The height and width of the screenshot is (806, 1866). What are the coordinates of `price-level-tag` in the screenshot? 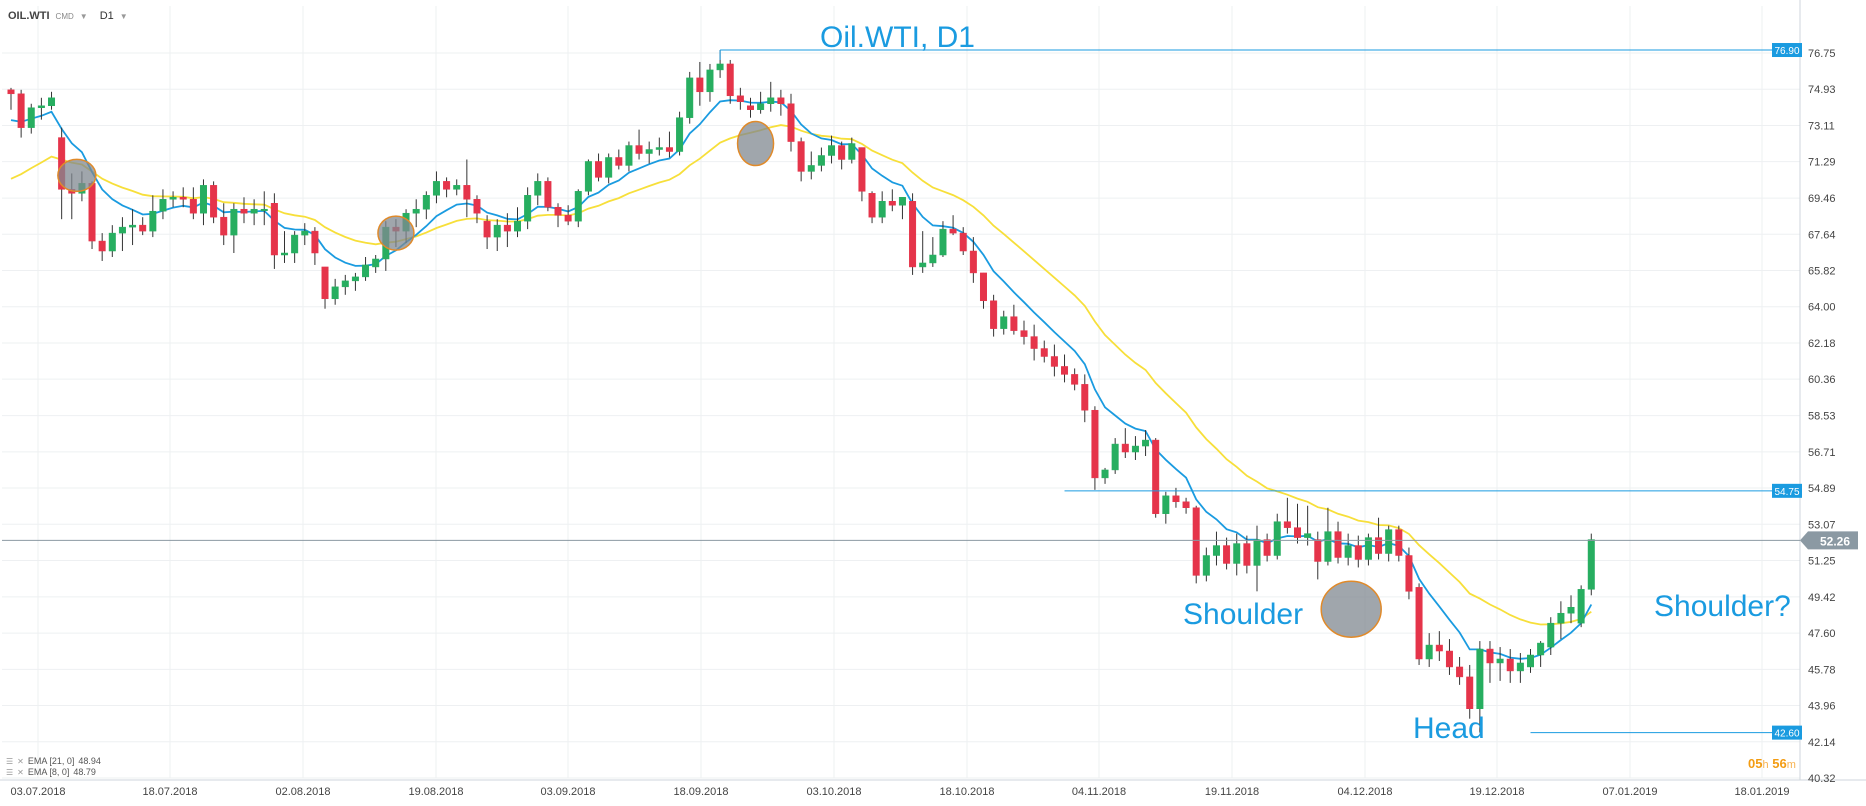 It's located at (1787, 50).